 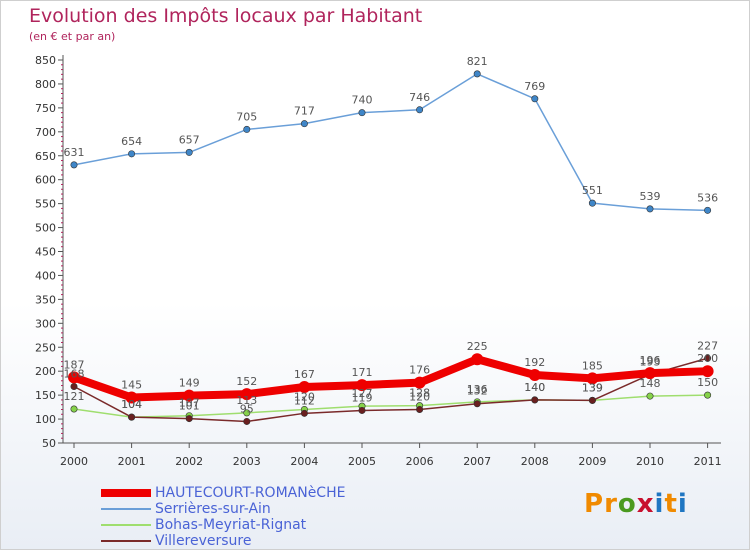 What do you see at coordinates (74, 152) in the screenshot?
I see `data-label: 631` at bounding box center [74, 152].